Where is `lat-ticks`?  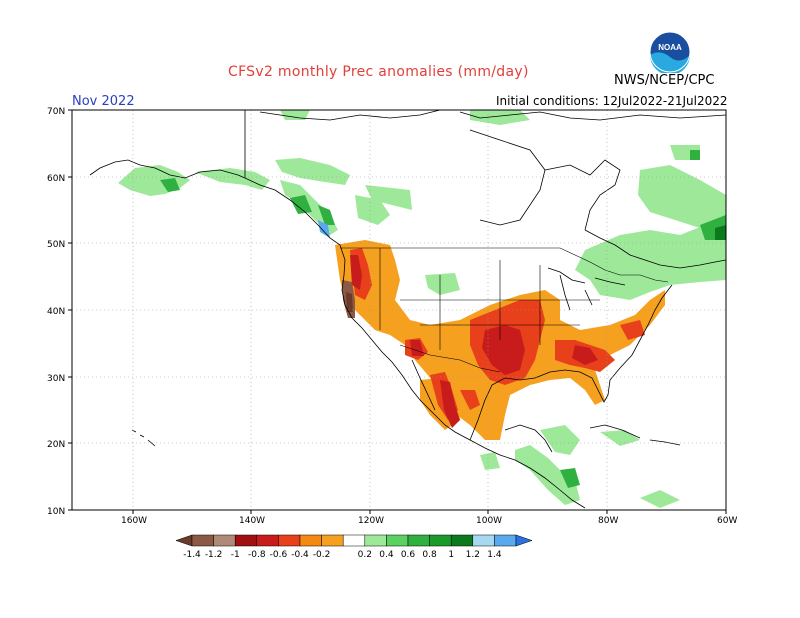
lat-ticks is located at coordinates (70, 310).